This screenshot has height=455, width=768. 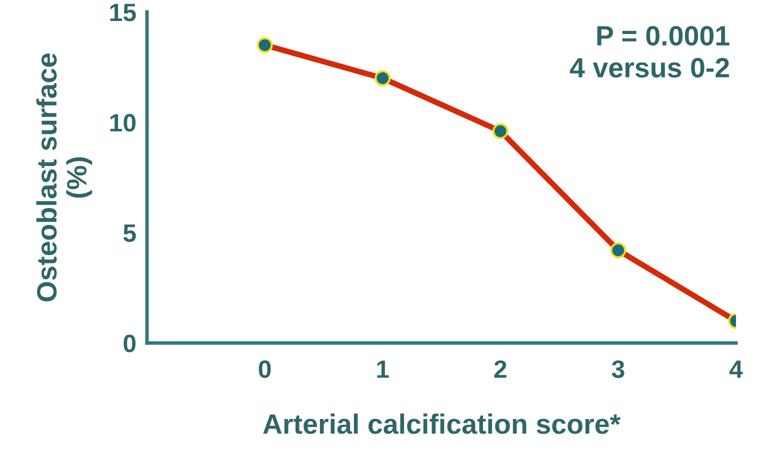 I want to click on x-tick-label: 2, so click(x=500, y=369).